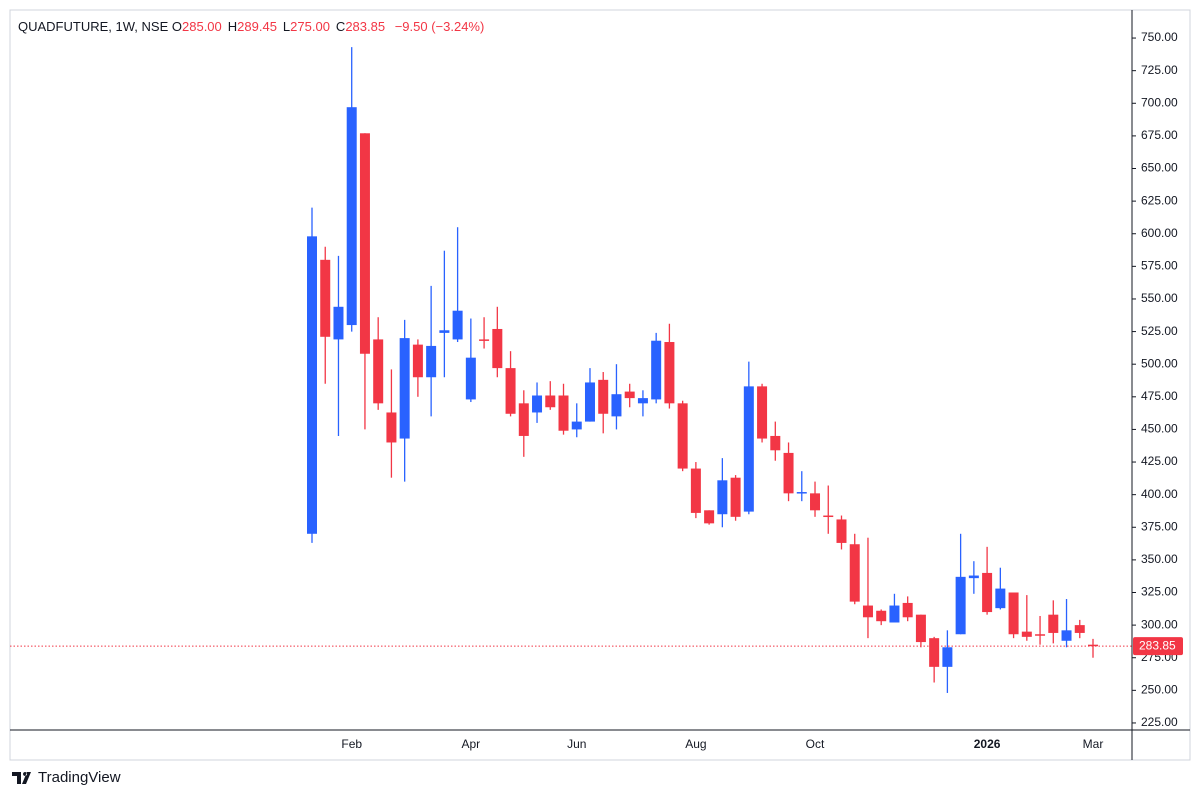  Describe the element at coordinates (1159, 37) in the screenshot. I see `y-tick-label: 750.00` at that location.